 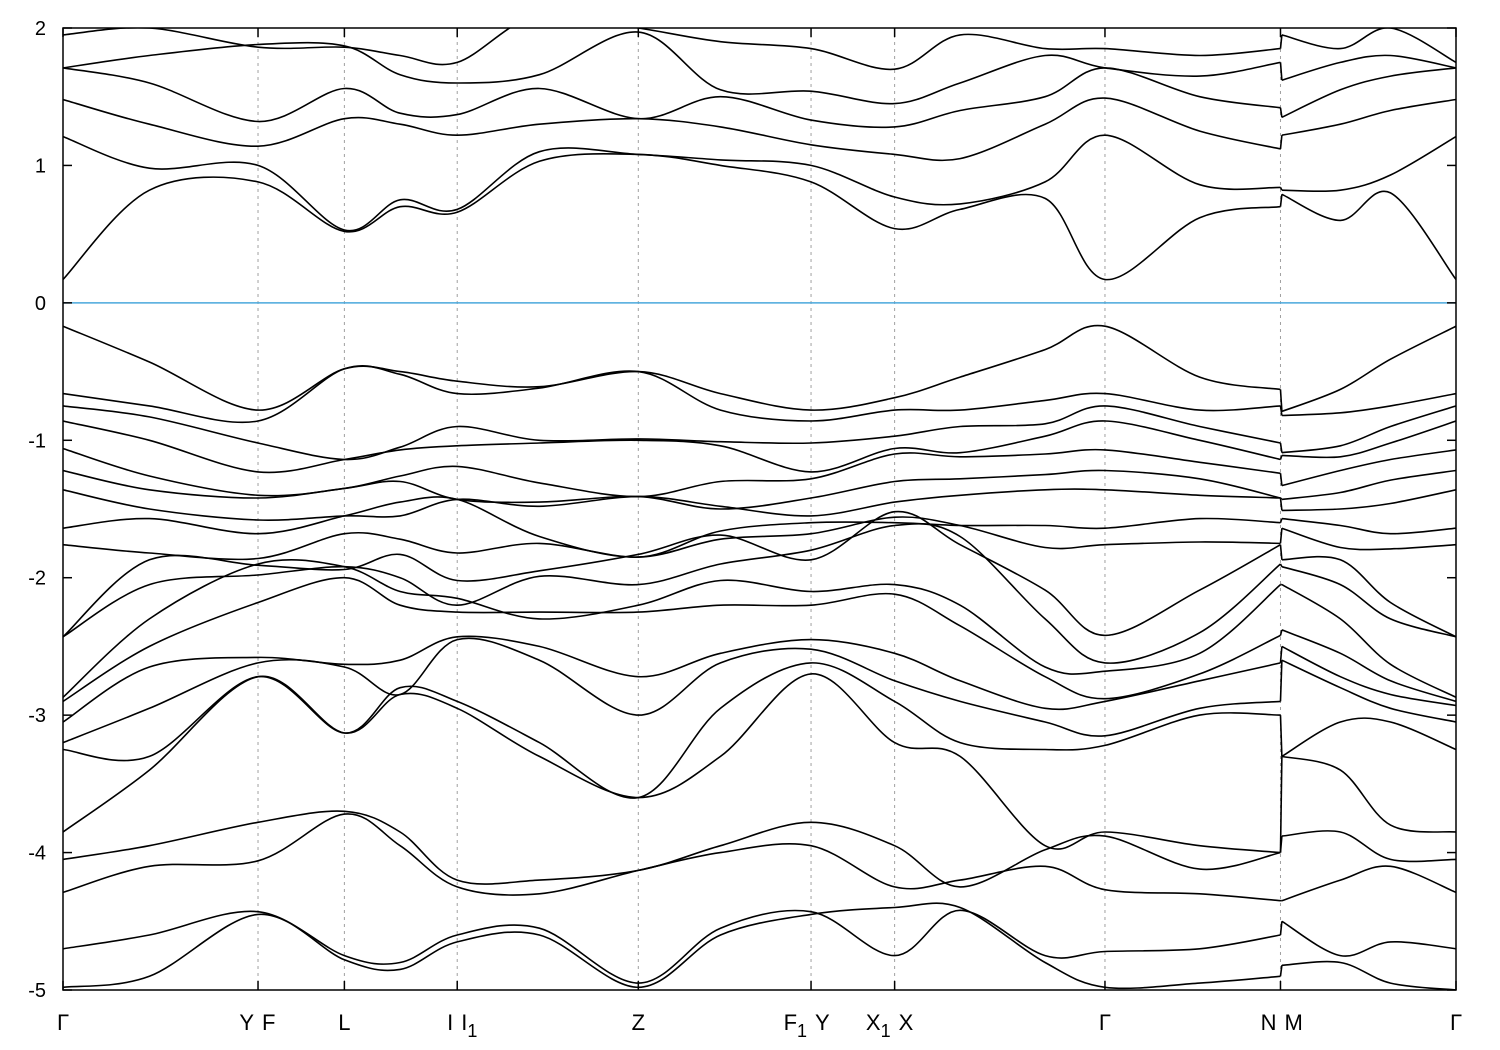 What do you see at coordinates (268, 1022) in the screenshot?
I see `x-tick-label: F` at bounding box center [268, 1022].